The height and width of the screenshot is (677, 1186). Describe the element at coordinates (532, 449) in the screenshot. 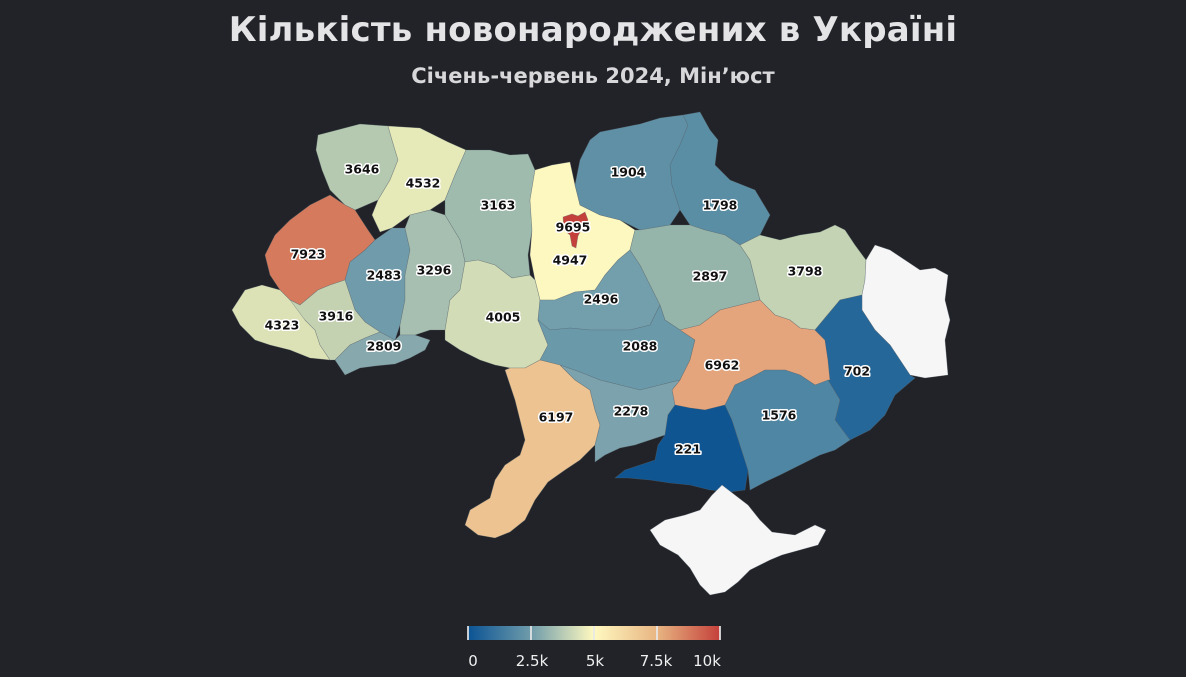

I see `region-odesa` at that location.